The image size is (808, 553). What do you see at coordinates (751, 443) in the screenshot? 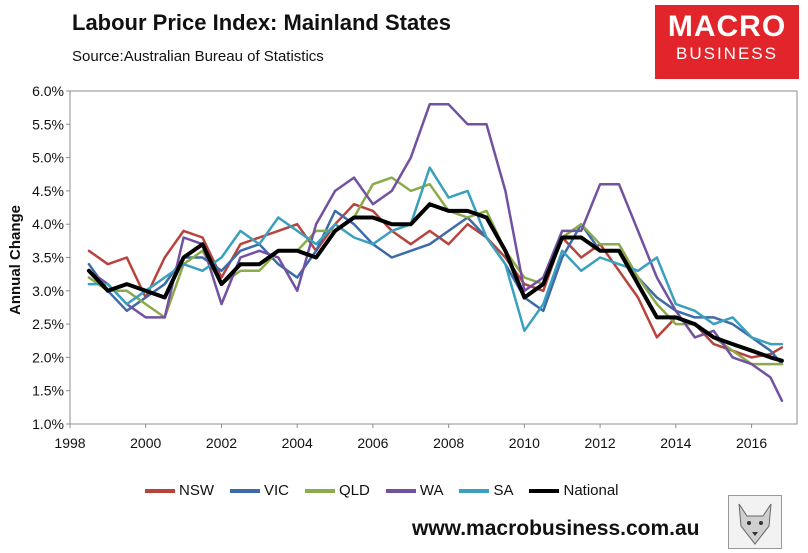
I see `x-tick-label: 2016` at bounding box center [751, 443].